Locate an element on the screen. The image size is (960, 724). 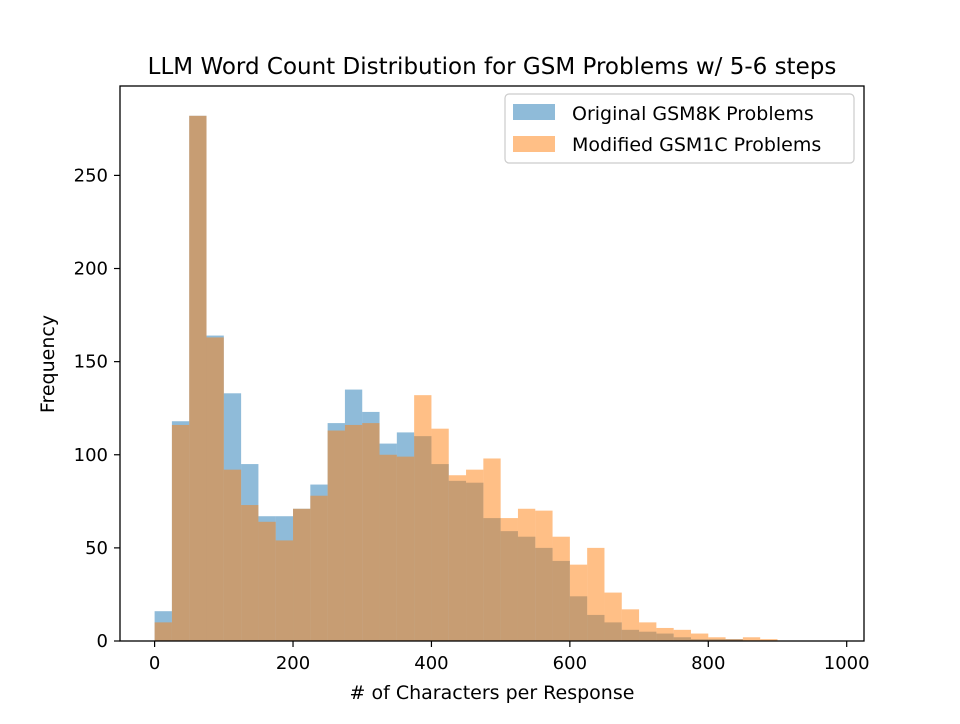
x-tick-label: 200 is located at coordinates (293, 663).